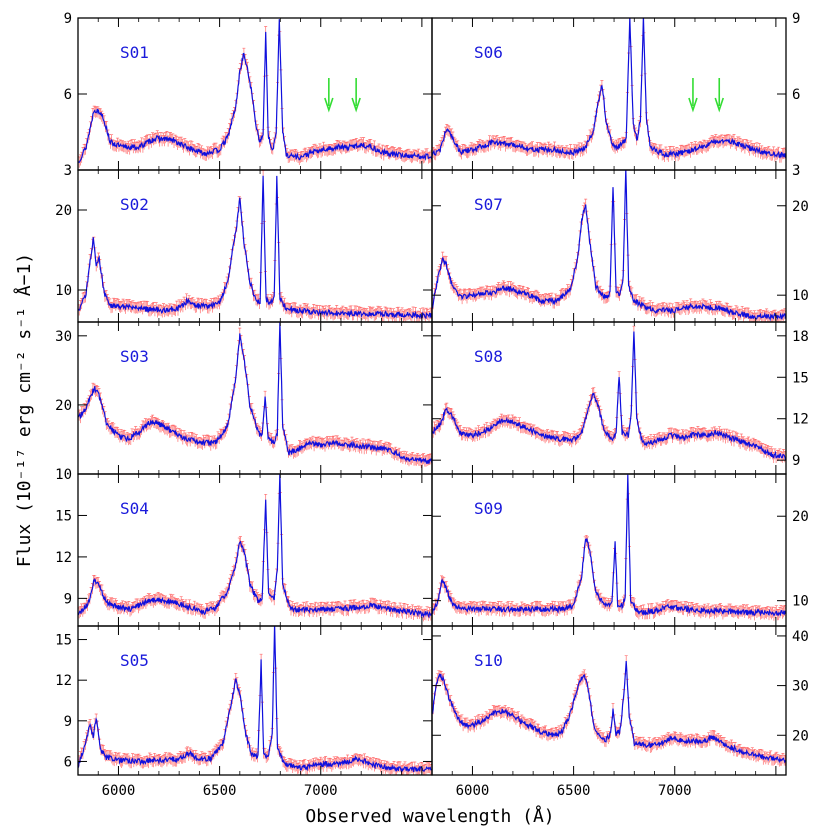  I want to click on panel-s01: 3 6 9 S01, so click(248, 95).